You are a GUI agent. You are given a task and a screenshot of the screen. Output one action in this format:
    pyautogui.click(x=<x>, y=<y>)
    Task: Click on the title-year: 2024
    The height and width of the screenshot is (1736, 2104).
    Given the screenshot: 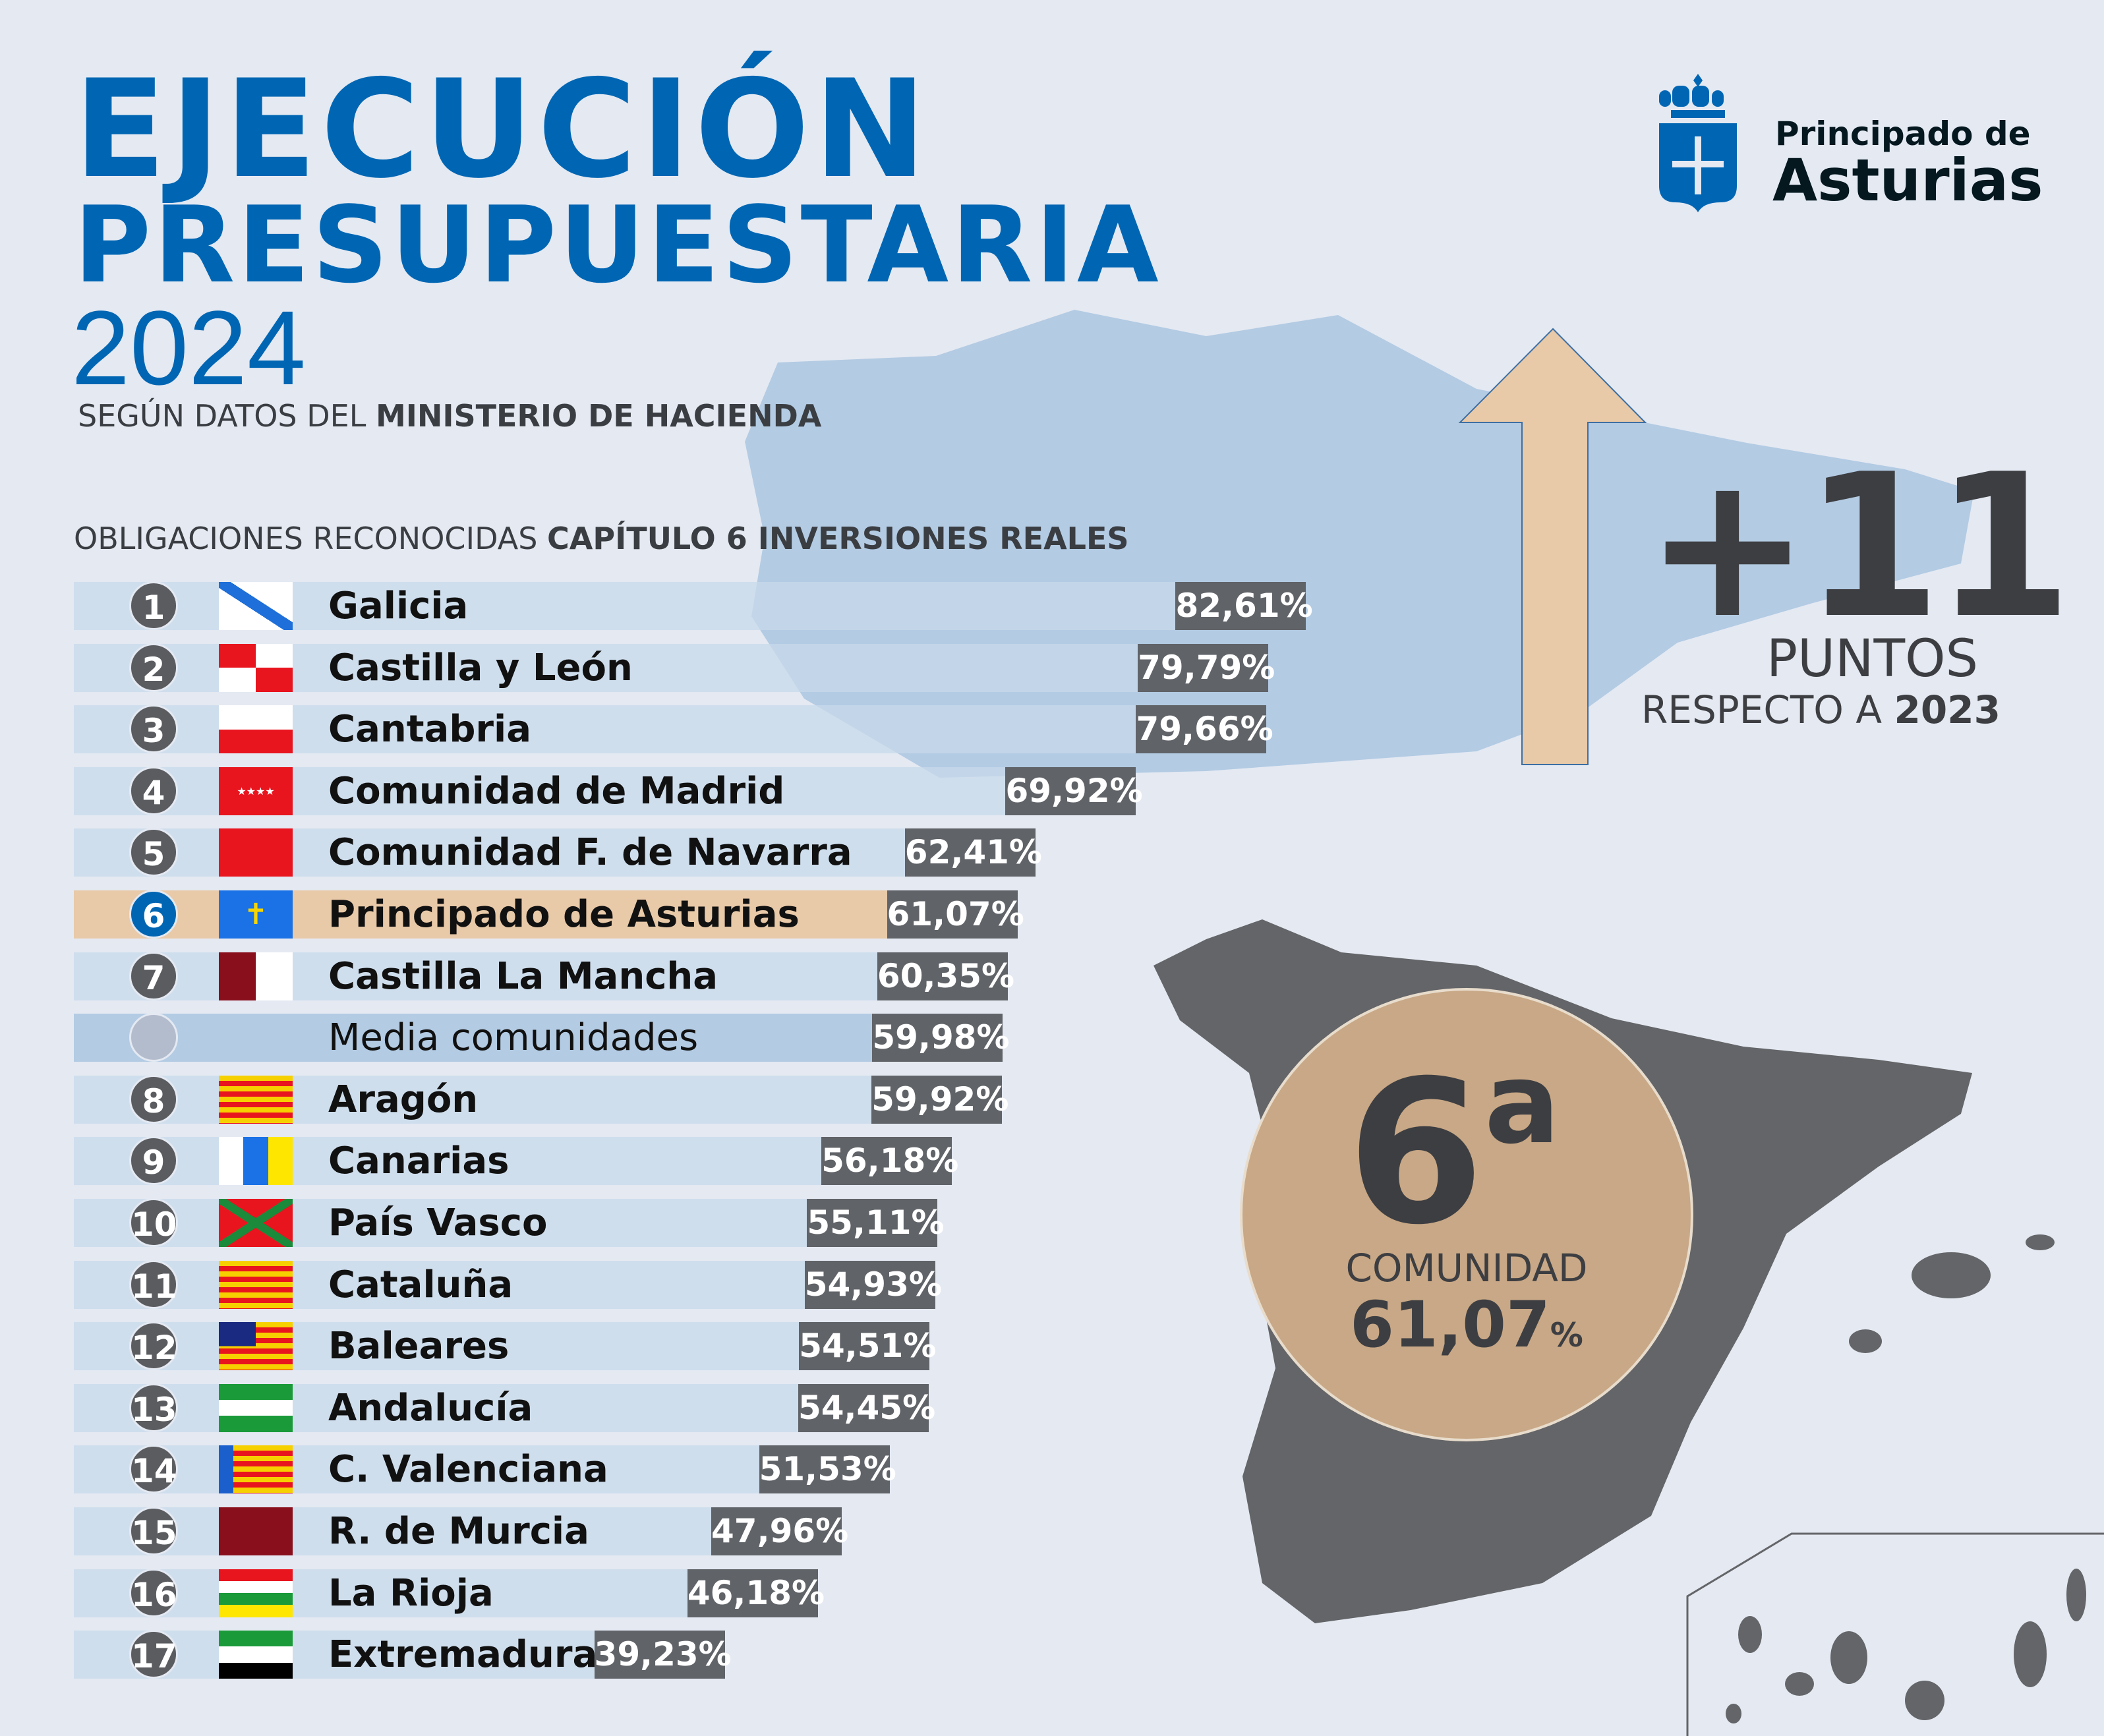 What is the action you would take?
    pyautogui.click(x=188, y=348)
    